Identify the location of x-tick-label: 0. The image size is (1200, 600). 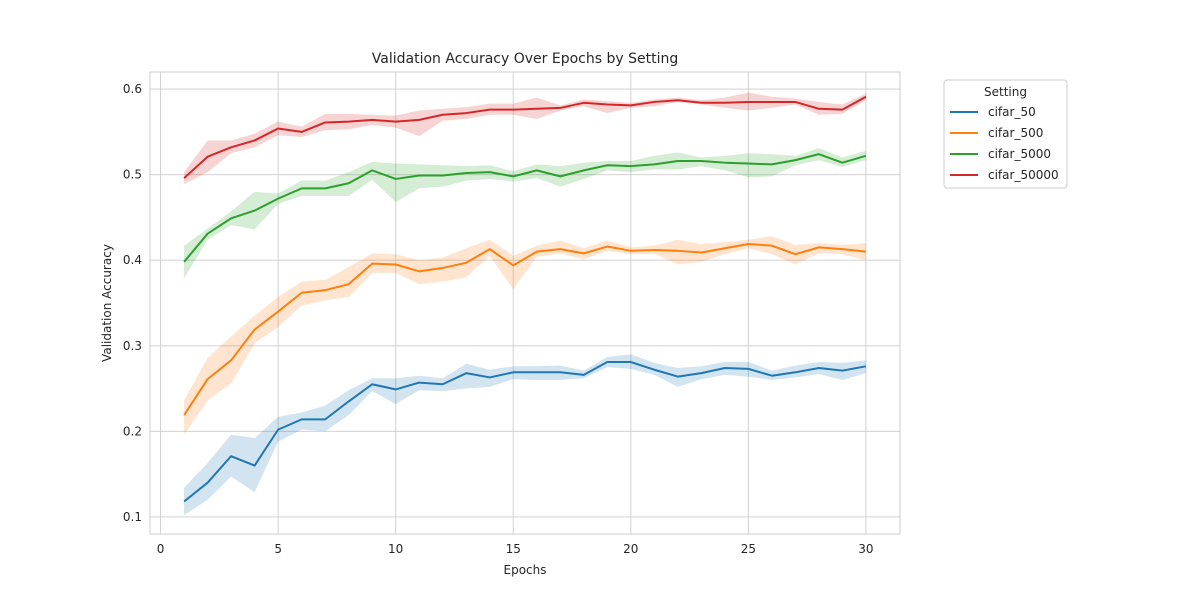
(161, 549).